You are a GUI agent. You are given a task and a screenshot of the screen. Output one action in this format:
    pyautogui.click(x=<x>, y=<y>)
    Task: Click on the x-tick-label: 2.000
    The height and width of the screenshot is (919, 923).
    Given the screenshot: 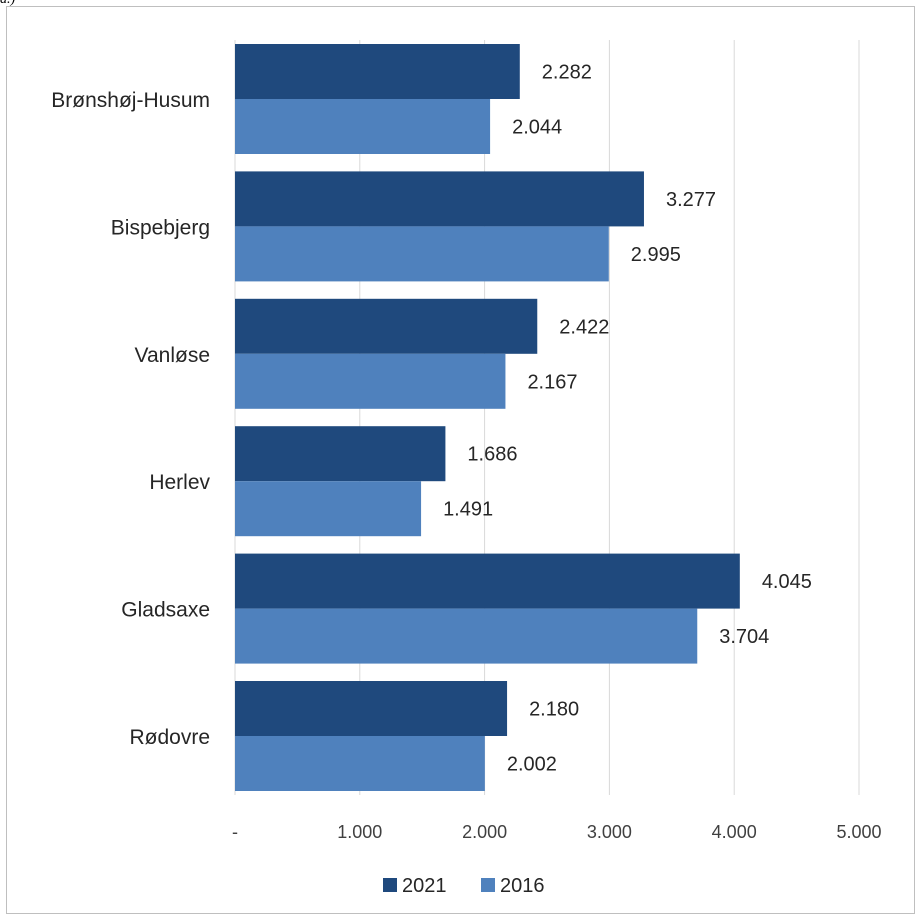 What is the action you would take?
    pyautogui.click(x=484, y=832)
    